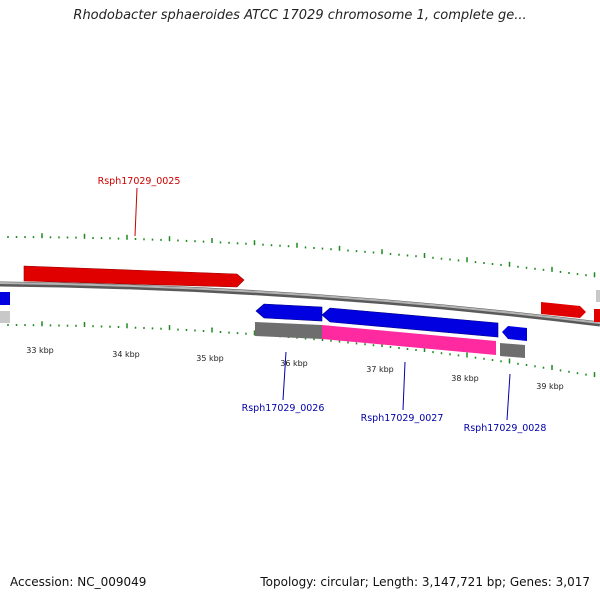  Describe the element at coordinates (550, 386) in the screenshot. I see `scale-label-39: 39 kbp` at that location.